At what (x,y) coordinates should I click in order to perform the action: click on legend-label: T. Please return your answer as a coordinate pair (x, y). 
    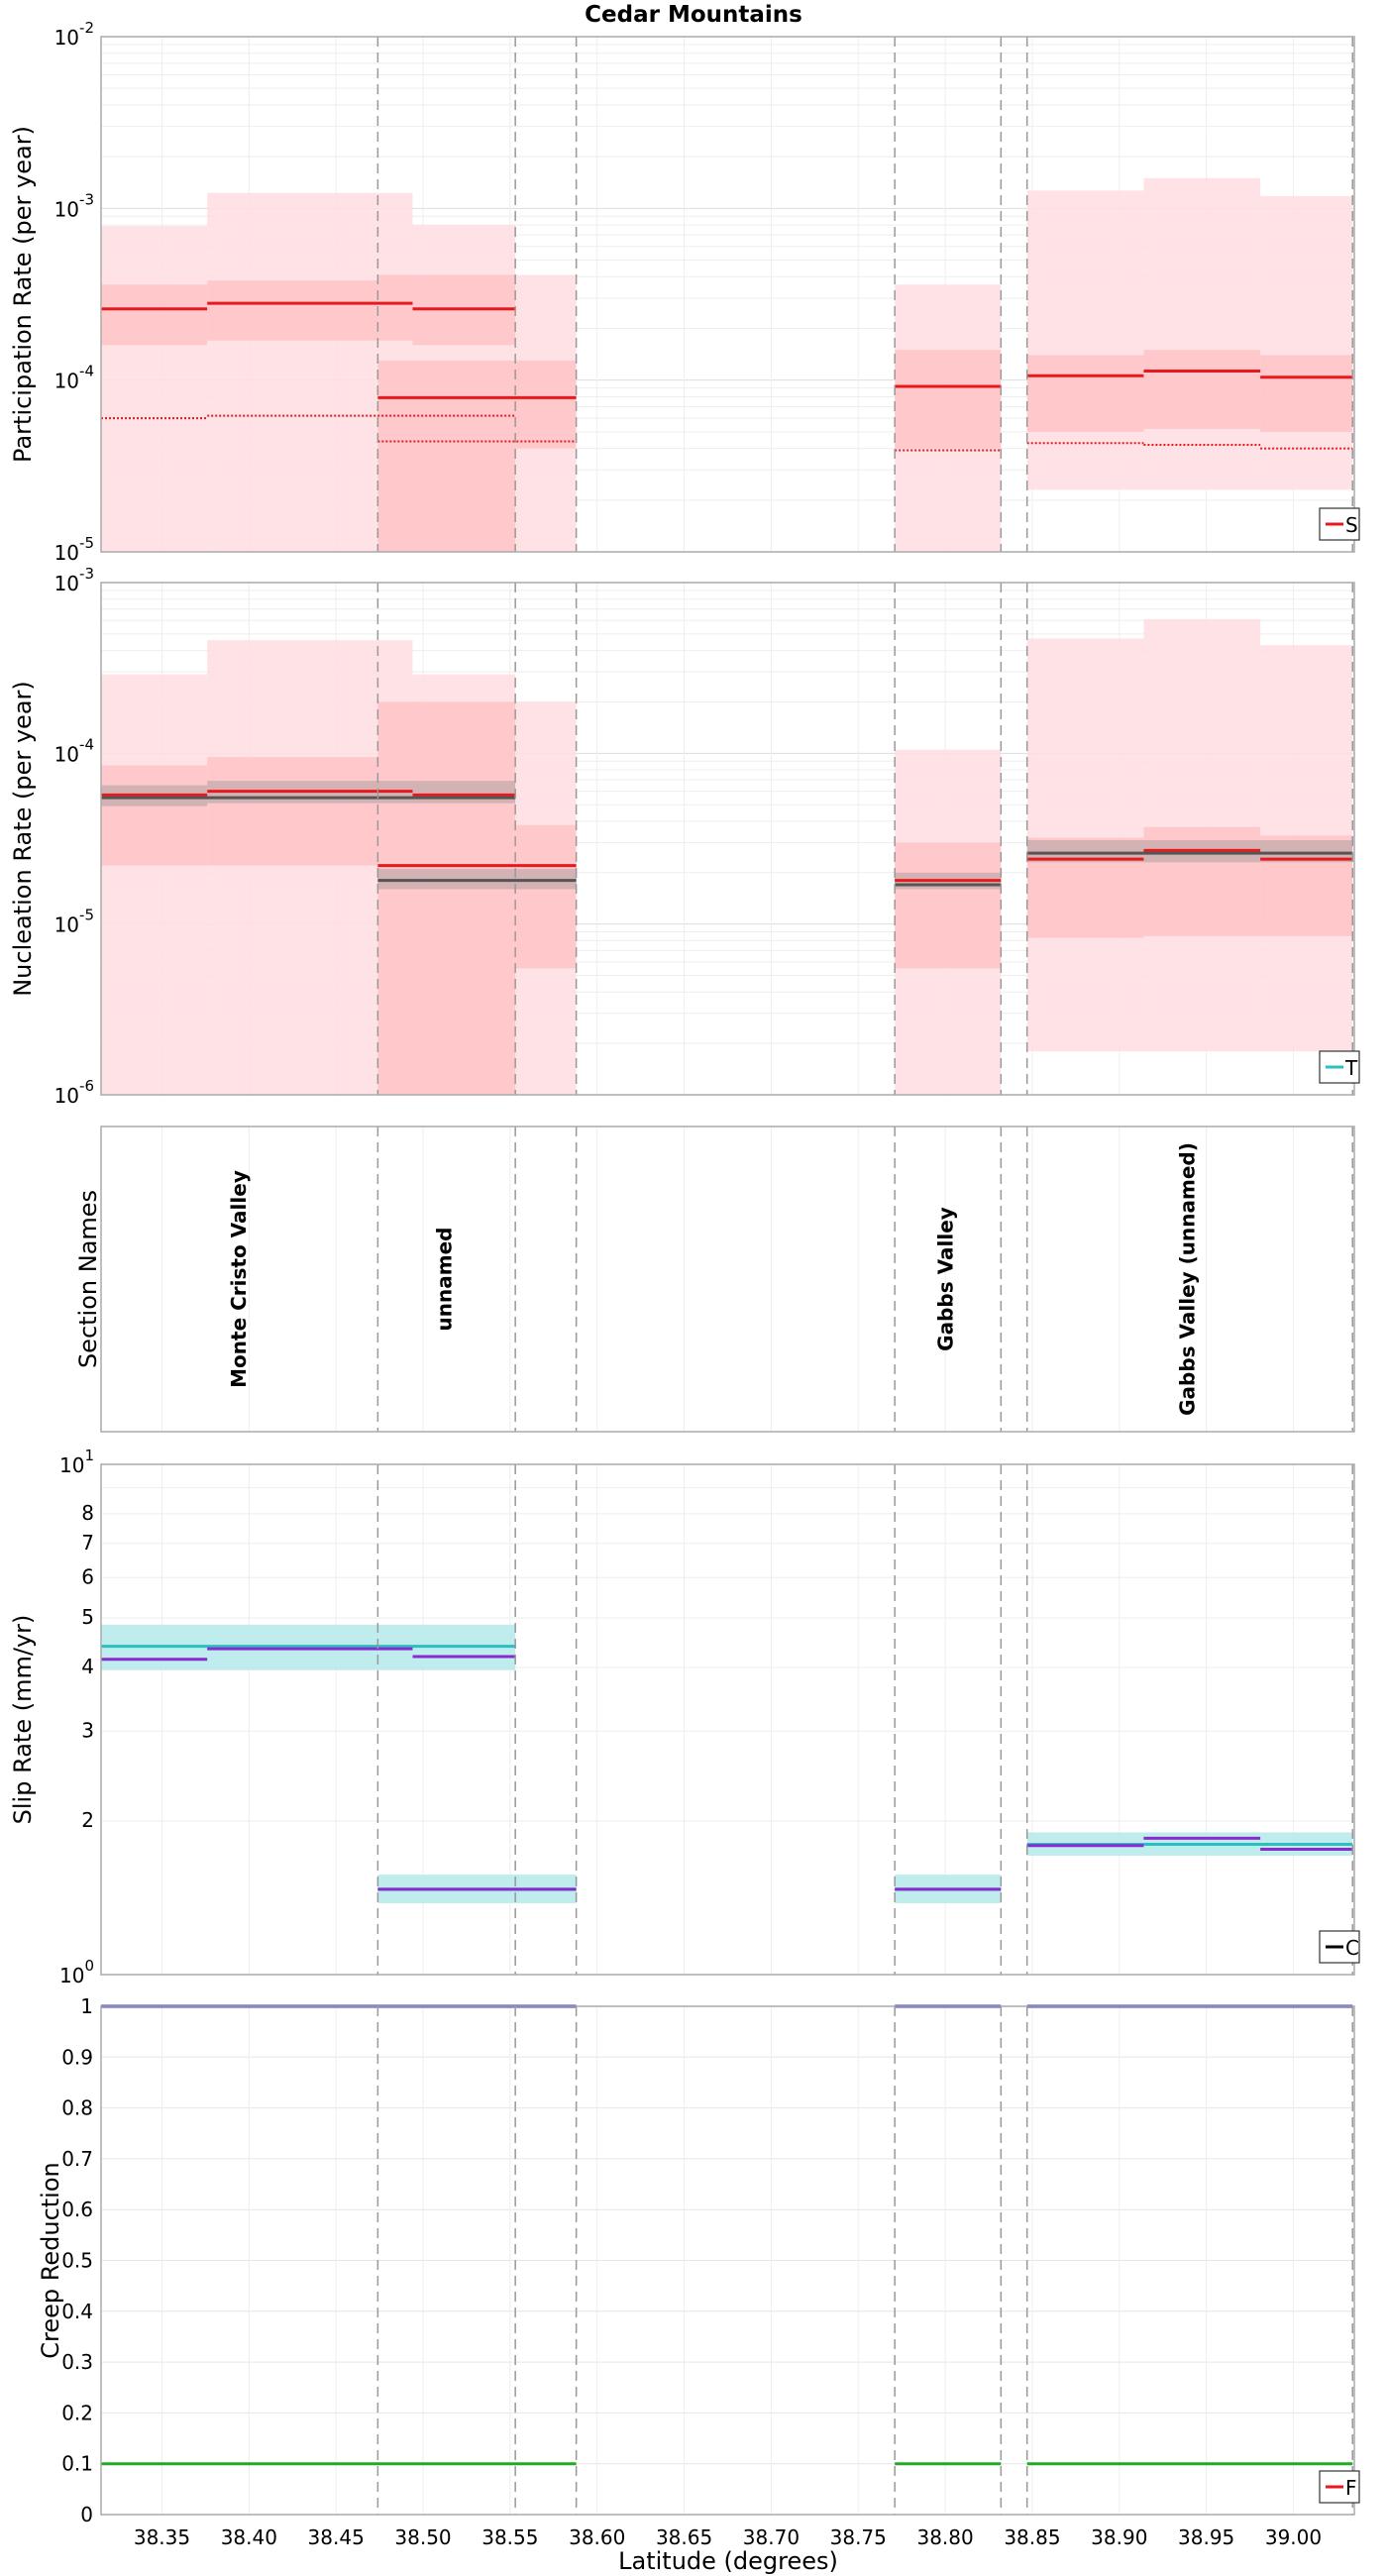
    Looking at the image, I should click on (1351, 1068).